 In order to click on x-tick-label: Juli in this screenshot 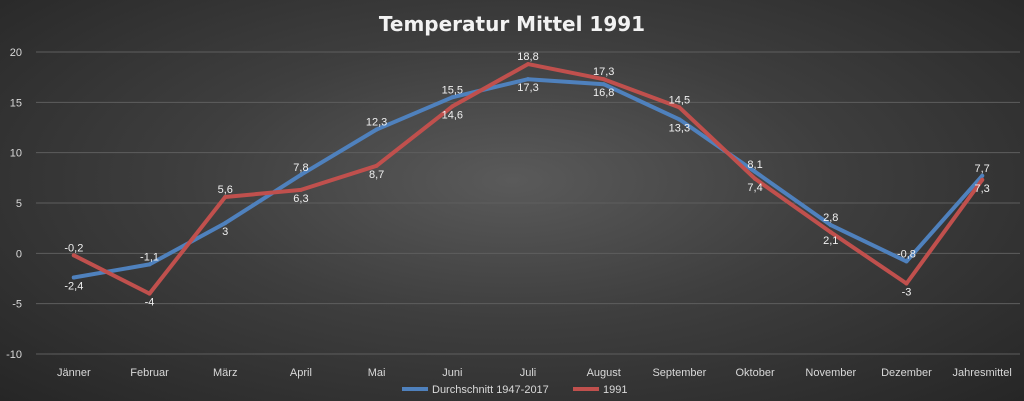, I will do `click(528, 373)`.